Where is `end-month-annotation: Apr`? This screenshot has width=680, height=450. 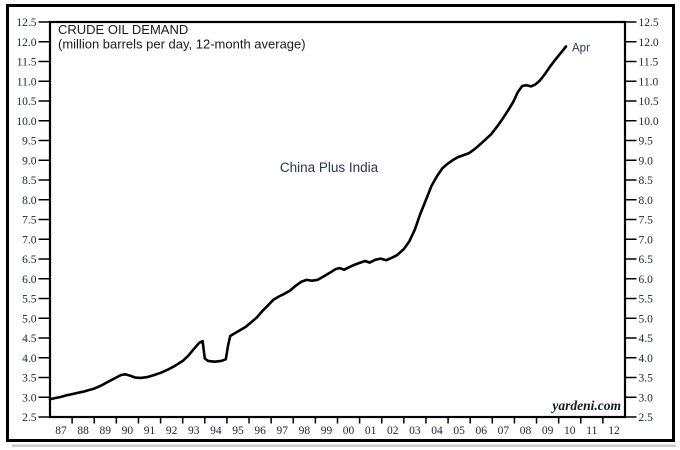
end-month-annotation: Apr is located at coordinates (581, 49).